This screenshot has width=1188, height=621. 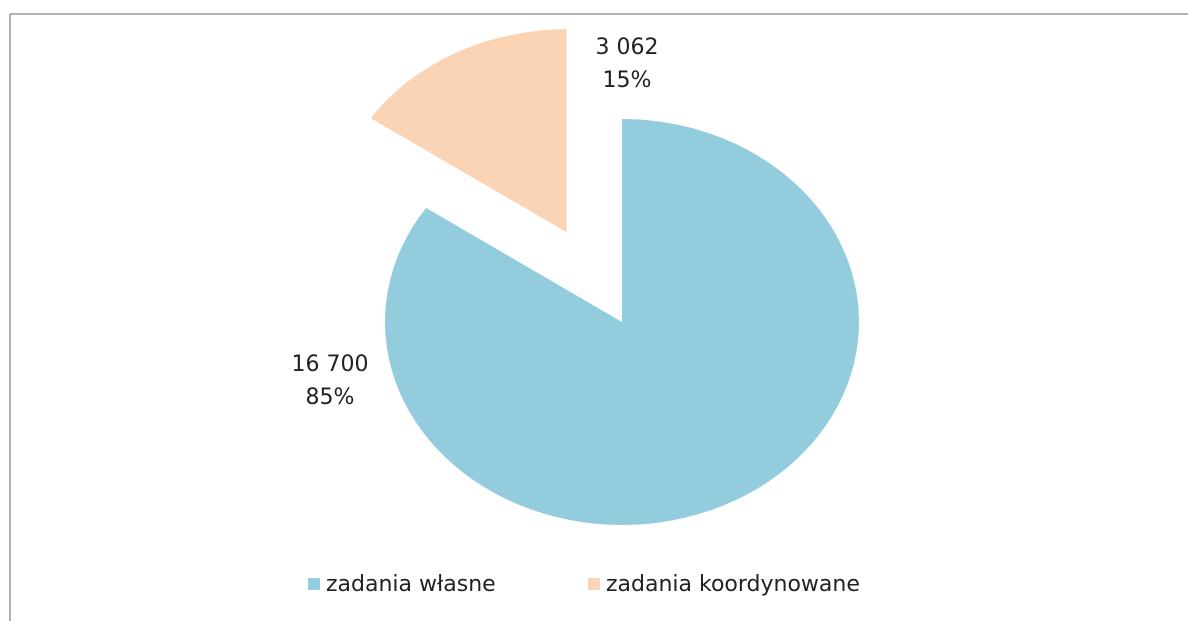 I want to click on pie-slice, so click(x=468, y=131).